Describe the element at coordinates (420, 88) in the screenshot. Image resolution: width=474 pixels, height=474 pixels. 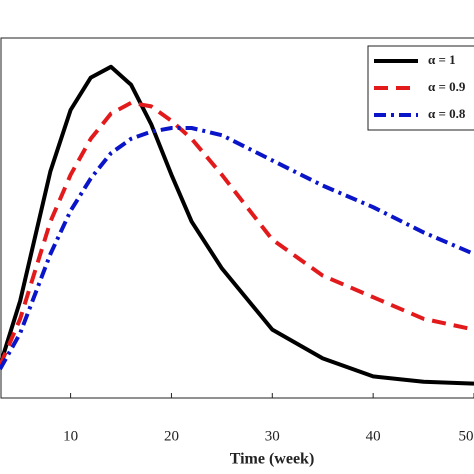
I see `legend: α = 1 α = 0.9 α = 0.8` at that location.